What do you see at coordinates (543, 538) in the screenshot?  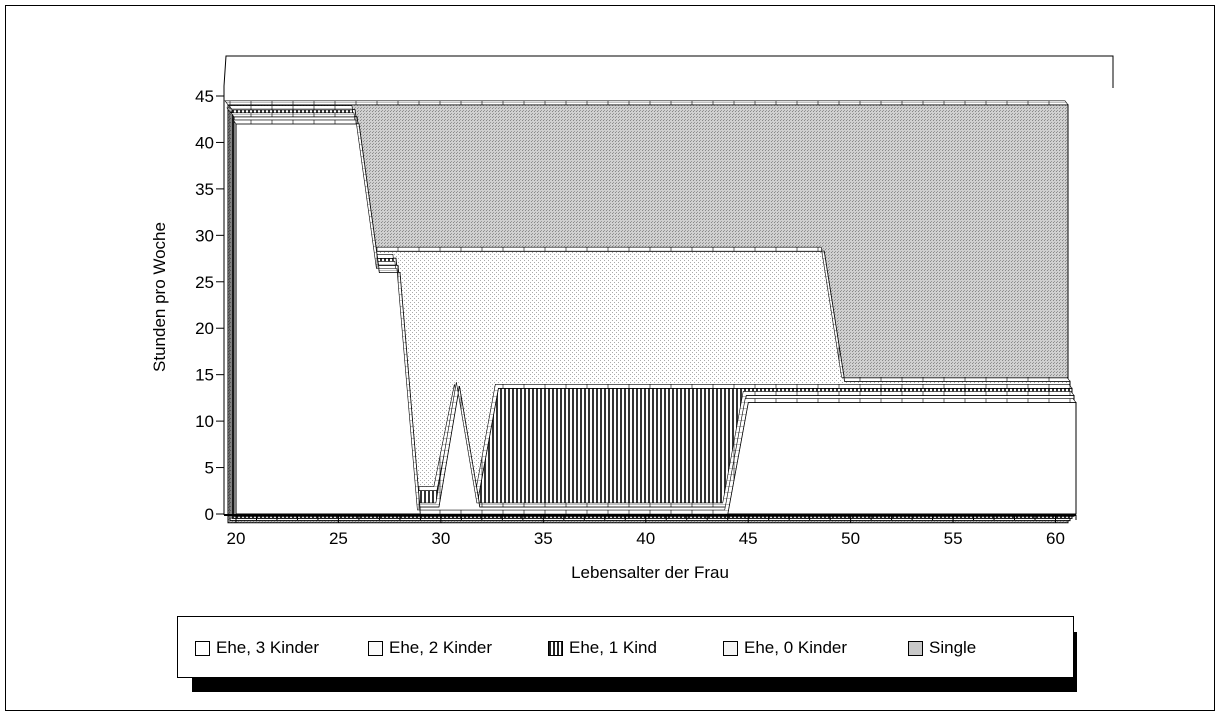 I see `x-tick-label: 35` at bounding box center [543, 538].